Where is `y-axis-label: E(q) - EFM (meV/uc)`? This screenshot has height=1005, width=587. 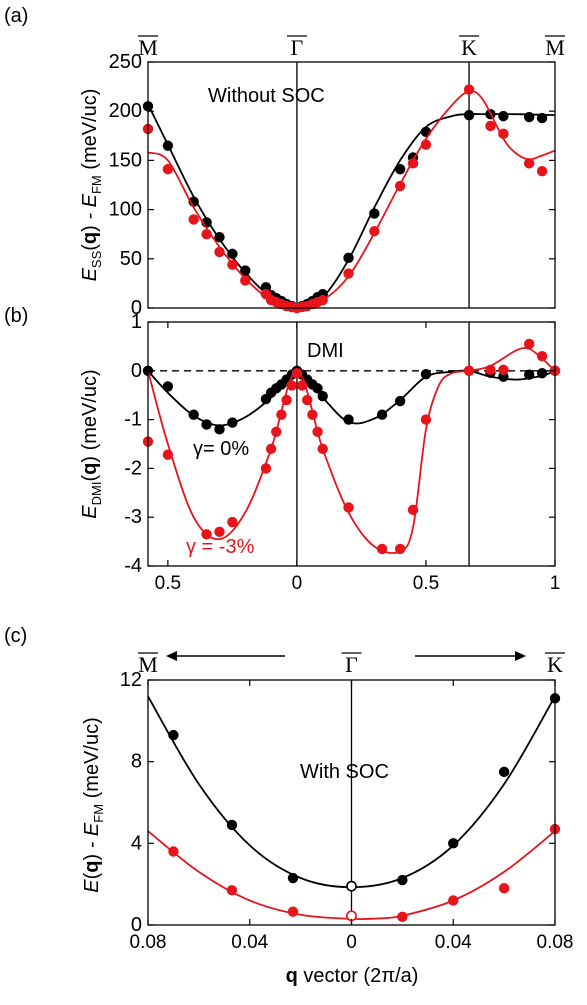 y-axis-label: E(q) - EFM (meV/uc) is located at coordinates (93, 805).